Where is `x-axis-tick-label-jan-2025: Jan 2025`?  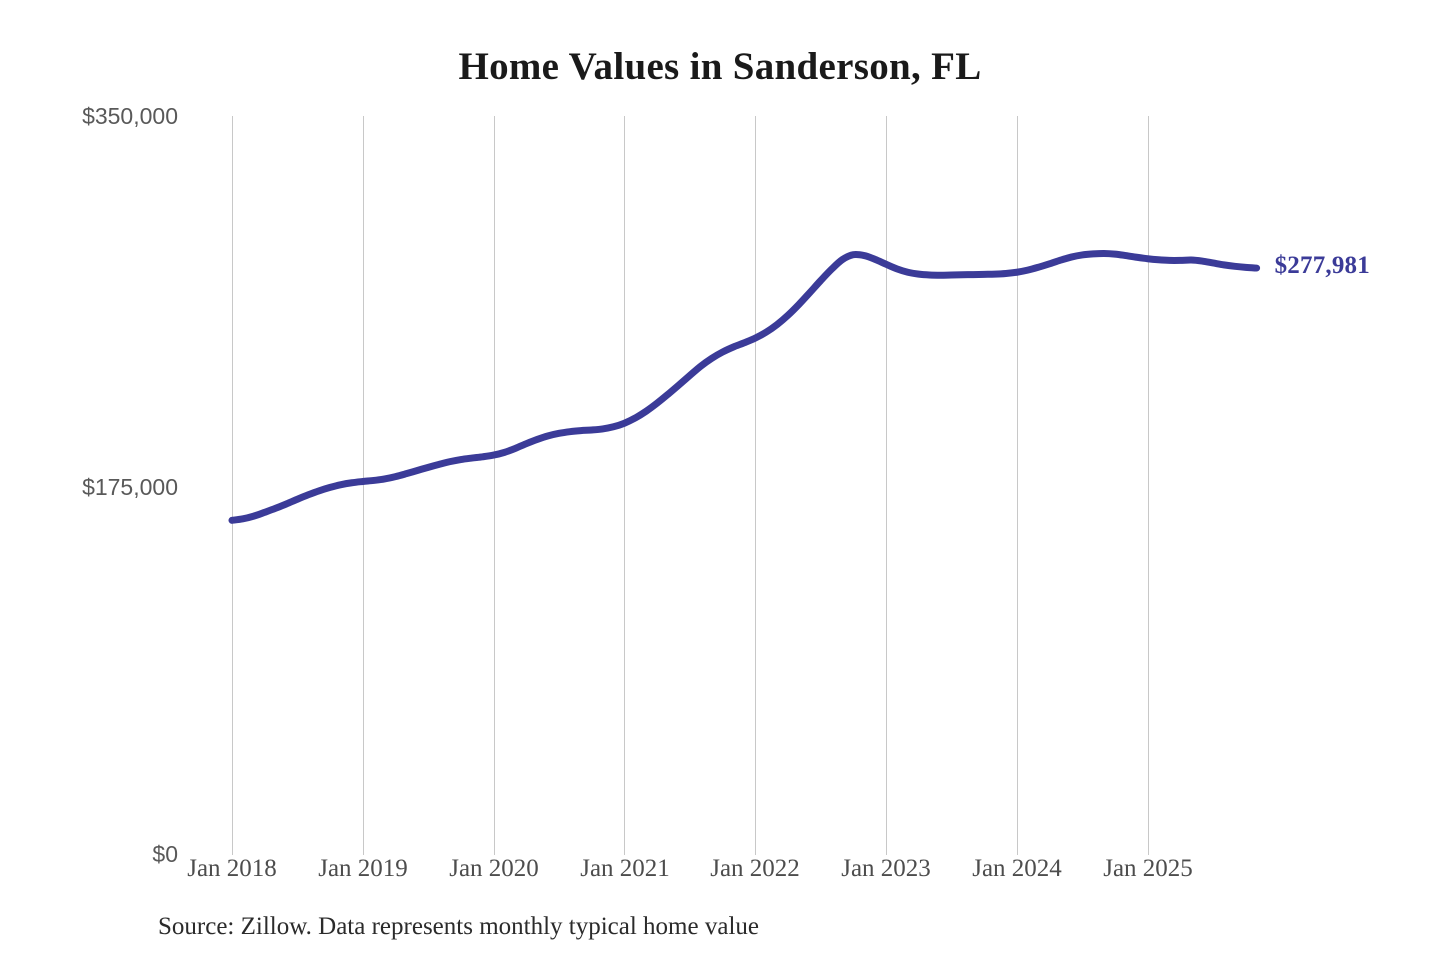 x-axis-tick-label-jan-2025: Jan 2025 is located at coordinates (1148, 868).